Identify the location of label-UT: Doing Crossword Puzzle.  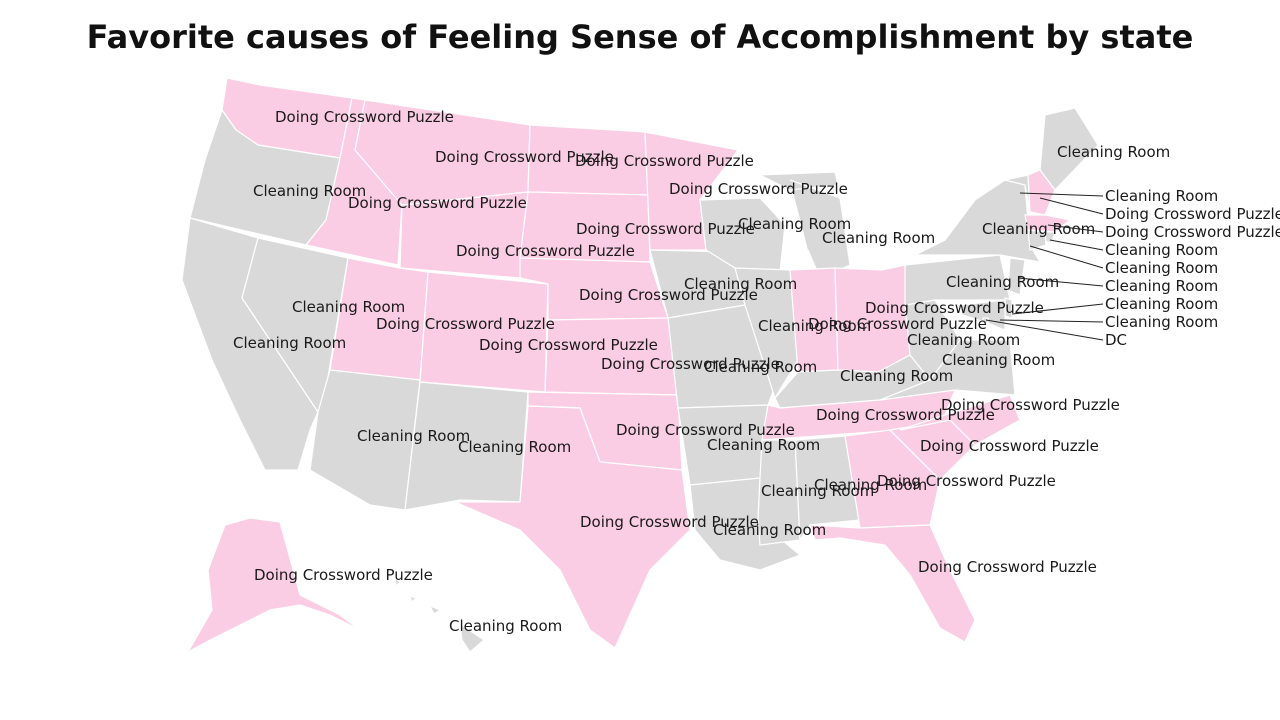
(465, 324).